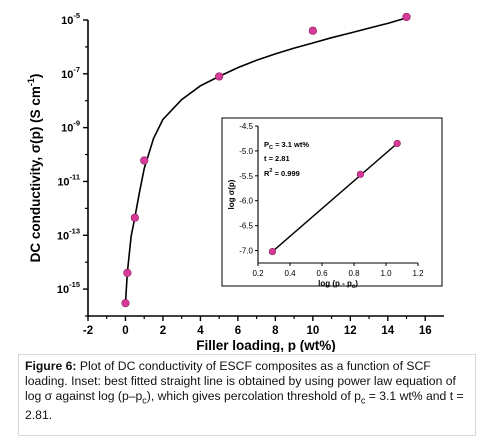 The width and height of the screenshot is (488, 442). I want to click on main-x-tick-label: -2, so click(88, 331).